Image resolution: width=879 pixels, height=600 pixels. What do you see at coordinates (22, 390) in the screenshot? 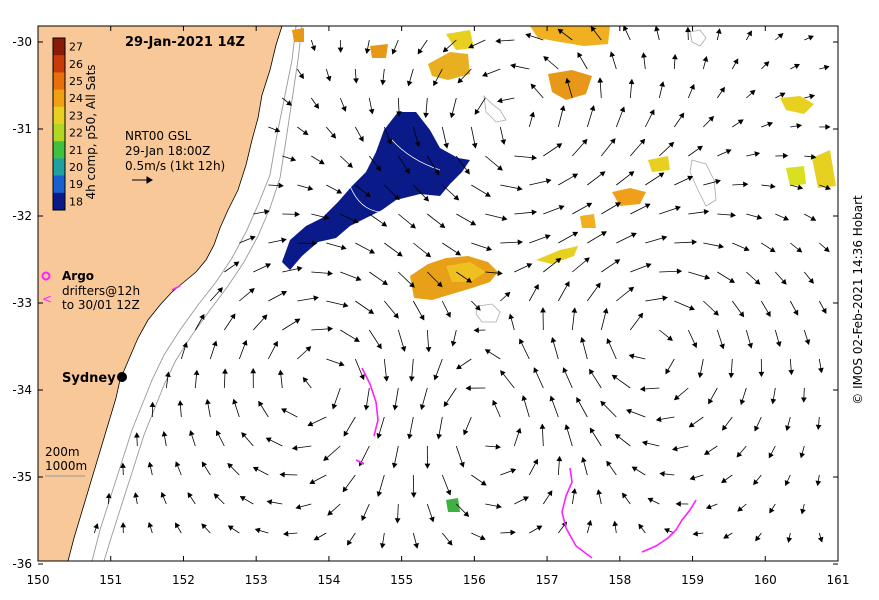
I see `y-tick-label: -34` at bounding box center [22, 390].